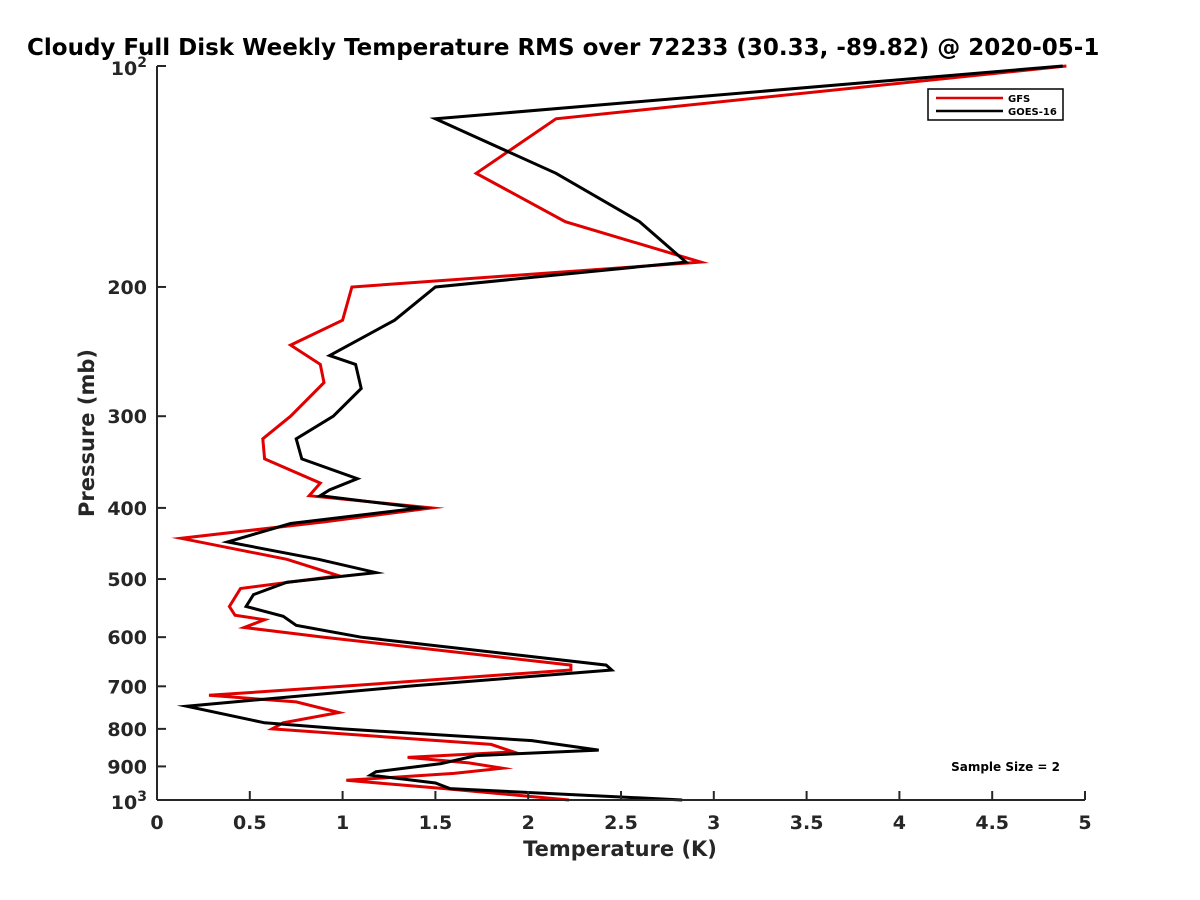 The width and height of the screenshot is (1200, 900). What do you see at coordinates (1084, 823) in the screenshot?
I see `x-tick-label: 5` at bounding box center [1084, 823].